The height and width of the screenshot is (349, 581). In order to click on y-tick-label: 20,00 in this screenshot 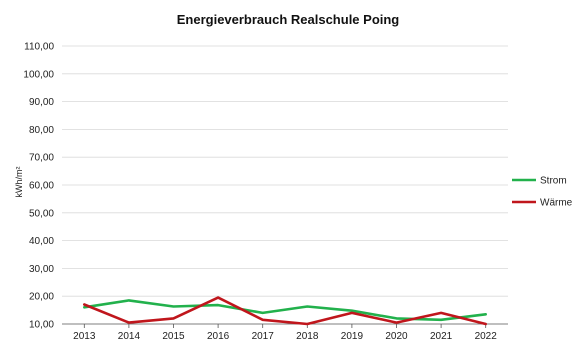, I will do `click(41, 297)`.